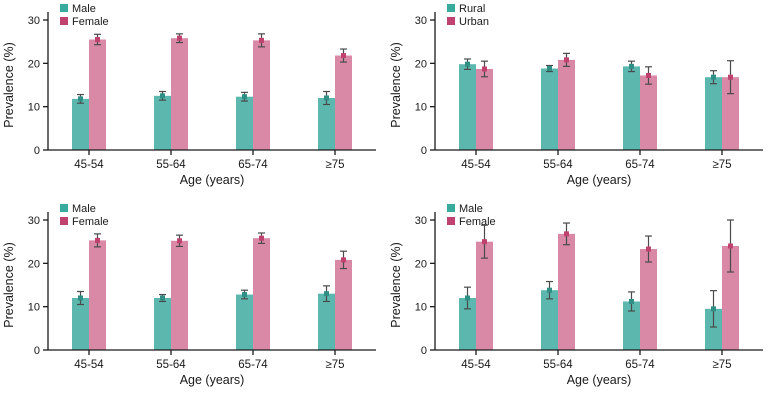 The image size is (773, 400). What do you see at coordinates (474, 22) in the screenshot?
I see `svg-text: Urban` at bounding box center [474, 22].